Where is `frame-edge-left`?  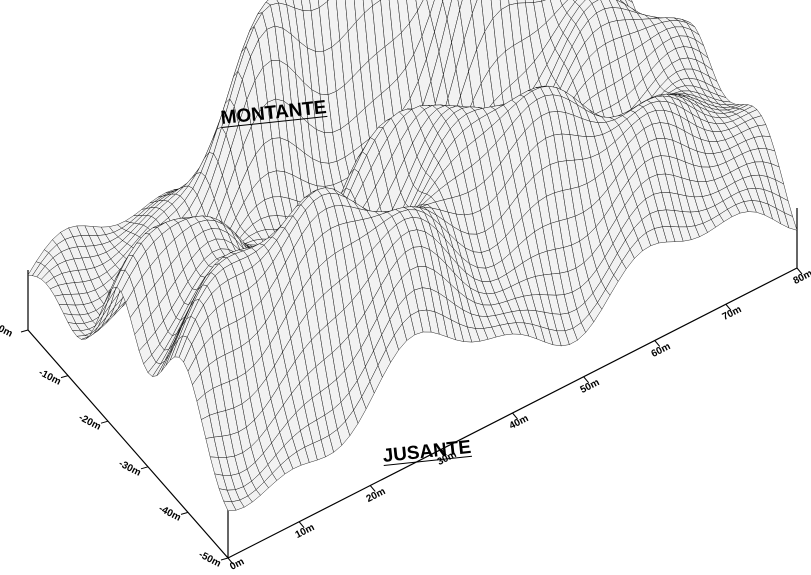 frame-edge-left is located at coordinates (128, 444).